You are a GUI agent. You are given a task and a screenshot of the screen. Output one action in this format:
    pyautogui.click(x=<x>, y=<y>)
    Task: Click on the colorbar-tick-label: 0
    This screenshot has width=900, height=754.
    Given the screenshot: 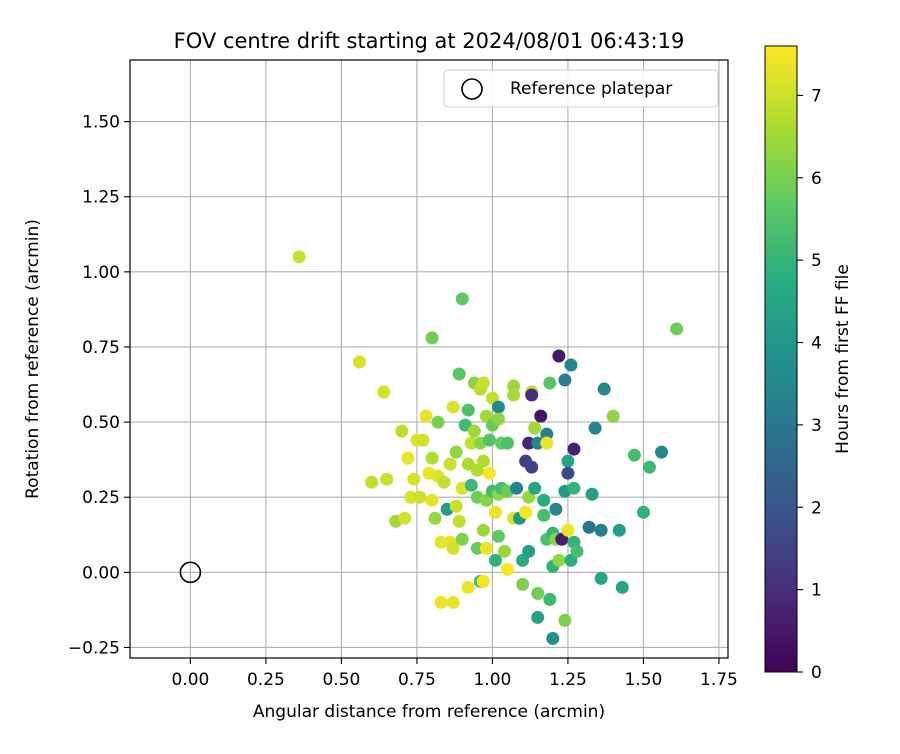 What is the action you would take?
    pyautogui.click(x=816, y=673)
    